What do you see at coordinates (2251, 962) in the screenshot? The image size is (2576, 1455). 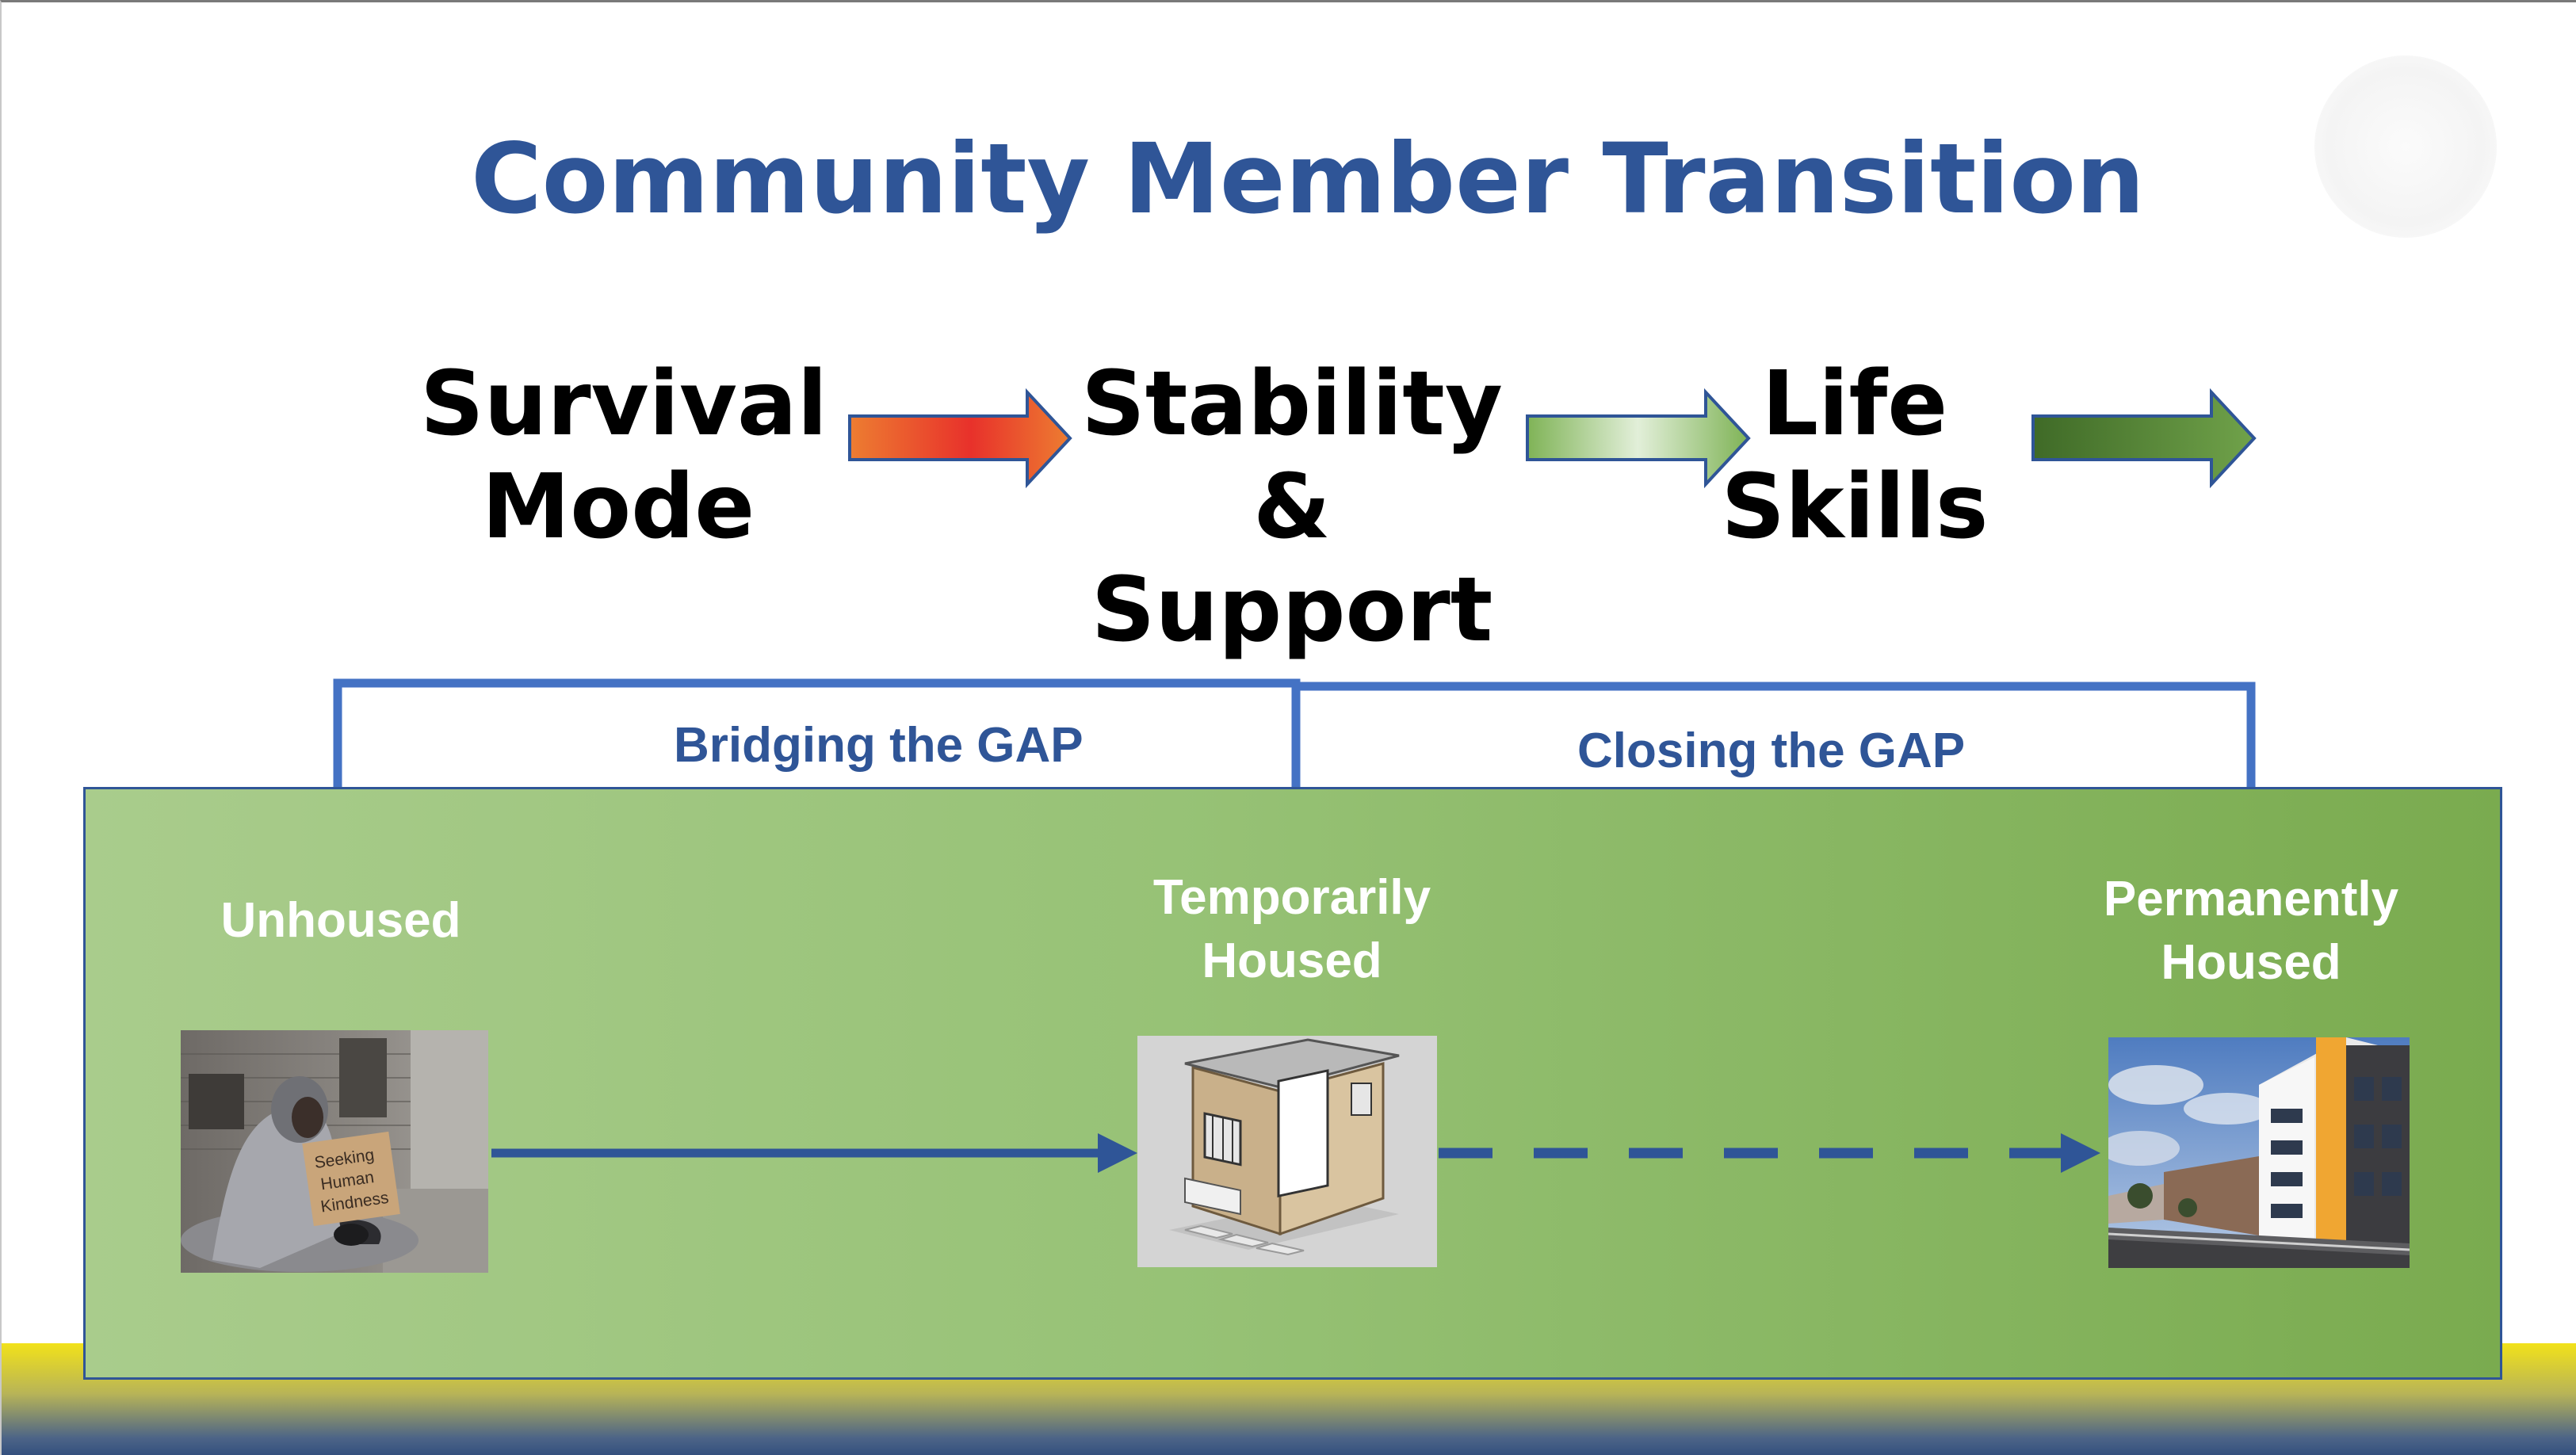 I see `status-permanently-line-2: Housed` at bounding box center [2251, 962].